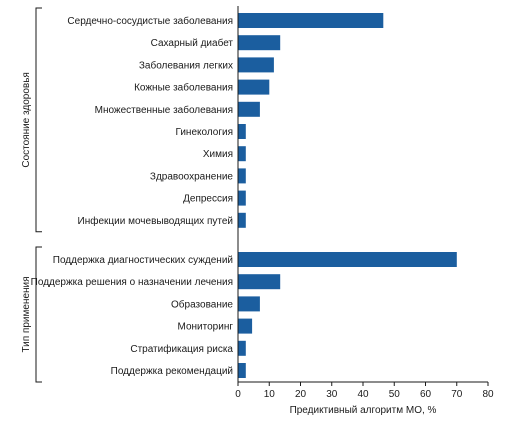 The image size is (510, 423). What do you see at coordinates (150, 21) in the screenshot?
I see `category-label: Сердечно-сосудистые заболевания` at bounding box center [150, 21].